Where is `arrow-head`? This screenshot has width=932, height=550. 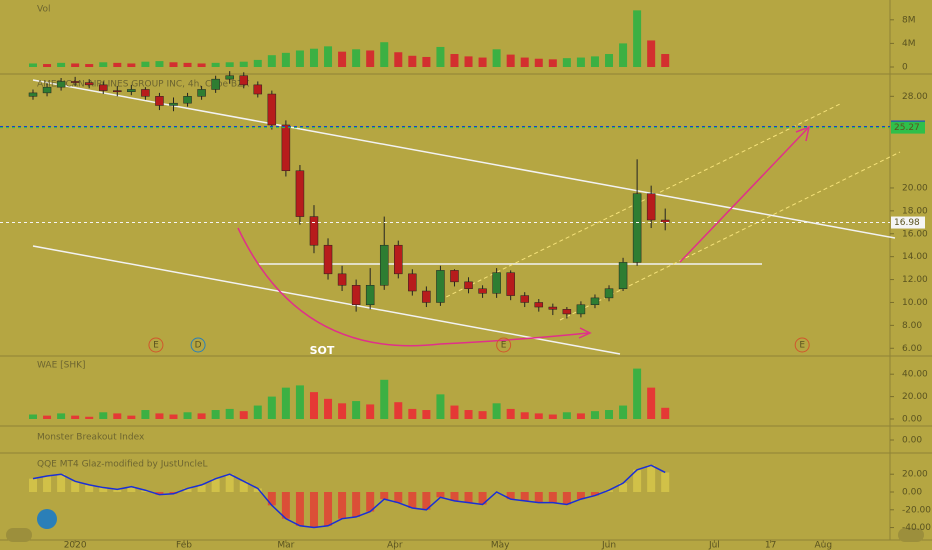
arrow-head is located at coordinates (803, 133).